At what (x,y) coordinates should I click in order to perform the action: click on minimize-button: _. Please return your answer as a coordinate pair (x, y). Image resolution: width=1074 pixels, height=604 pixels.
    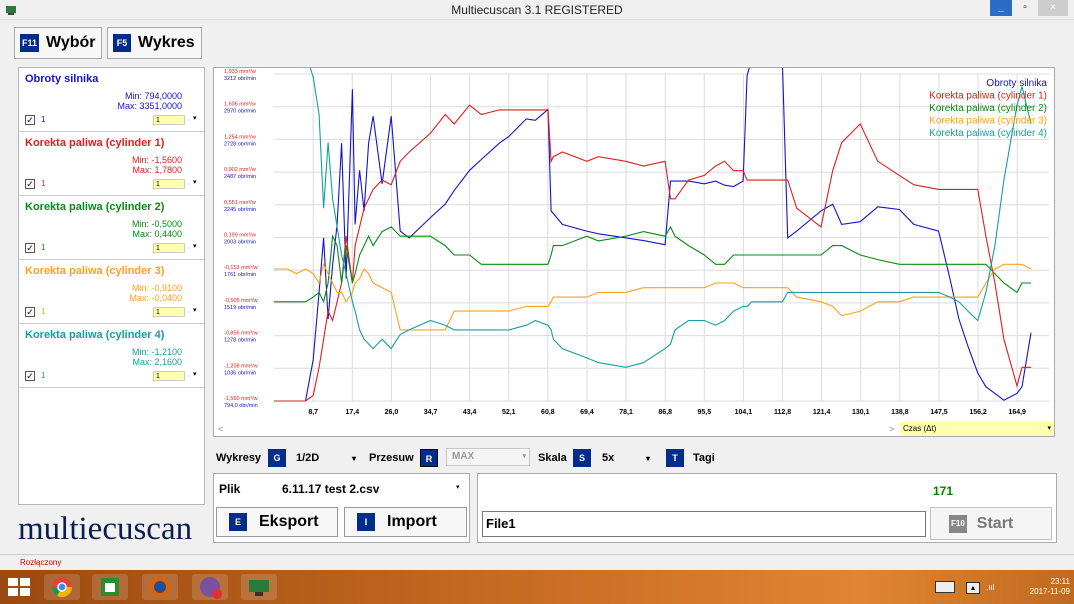
    Looking at the image, I should click on (1001, 8).